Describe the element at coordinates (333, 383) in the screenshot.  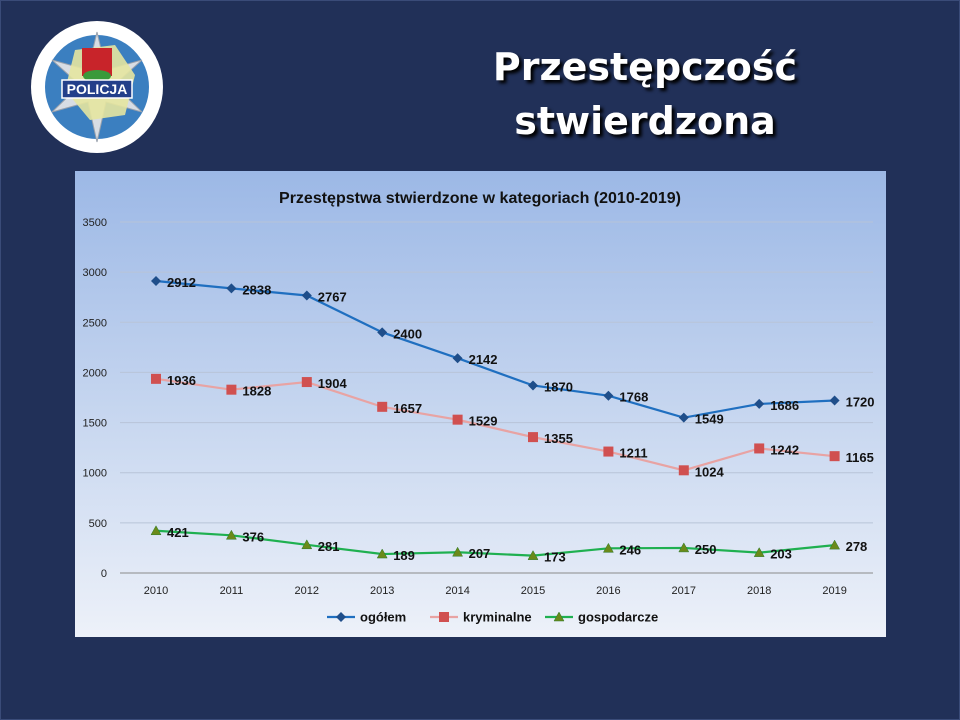
I see `data-label: 1904` at that location.